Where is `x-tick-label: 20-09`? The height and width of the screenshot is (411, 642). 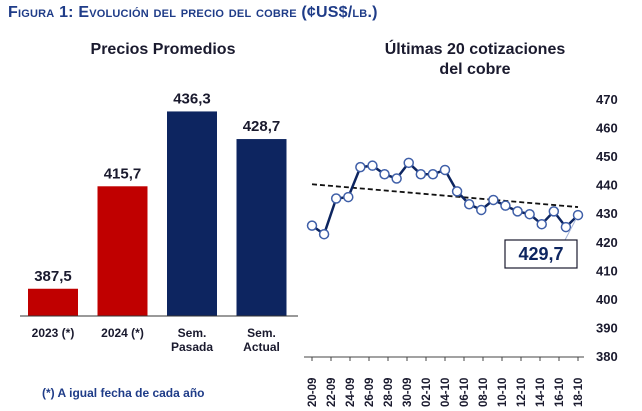
x-tick-label: 20-09 is located at coordinates (313, 392).